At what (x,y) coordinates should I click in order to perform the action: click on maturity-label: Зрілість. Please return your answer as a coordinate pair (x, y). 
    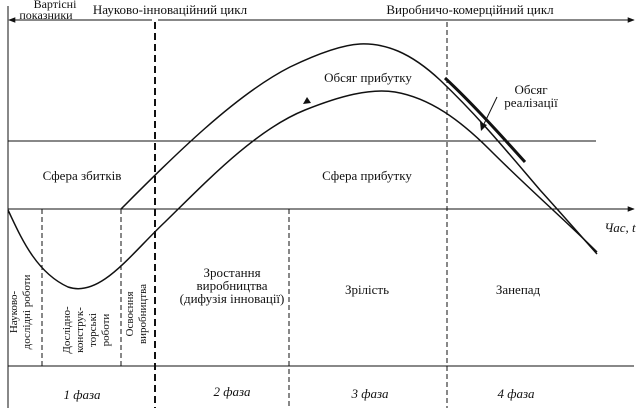
    Looking at the image, I should click on (367, 289).